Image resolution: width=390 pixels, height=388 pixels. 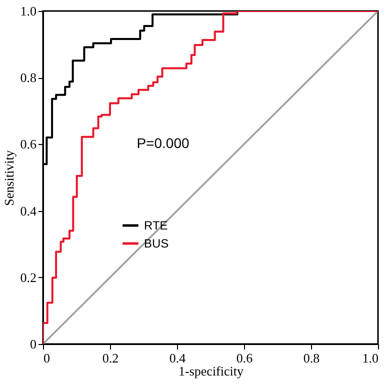 I want to click on y-tick-label: 0.2, so click(x=28, y=277).